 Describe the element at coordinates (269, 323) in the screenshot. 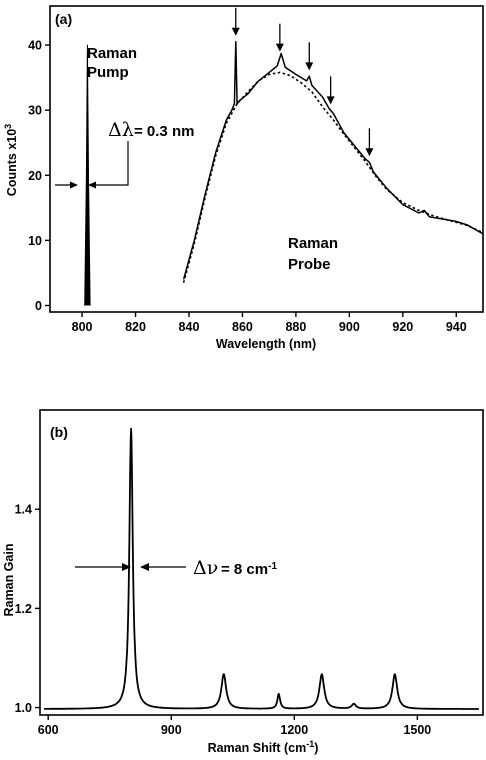

I see `x-ticks-a: 800 820 840 860 880 900 920 940` at that location.